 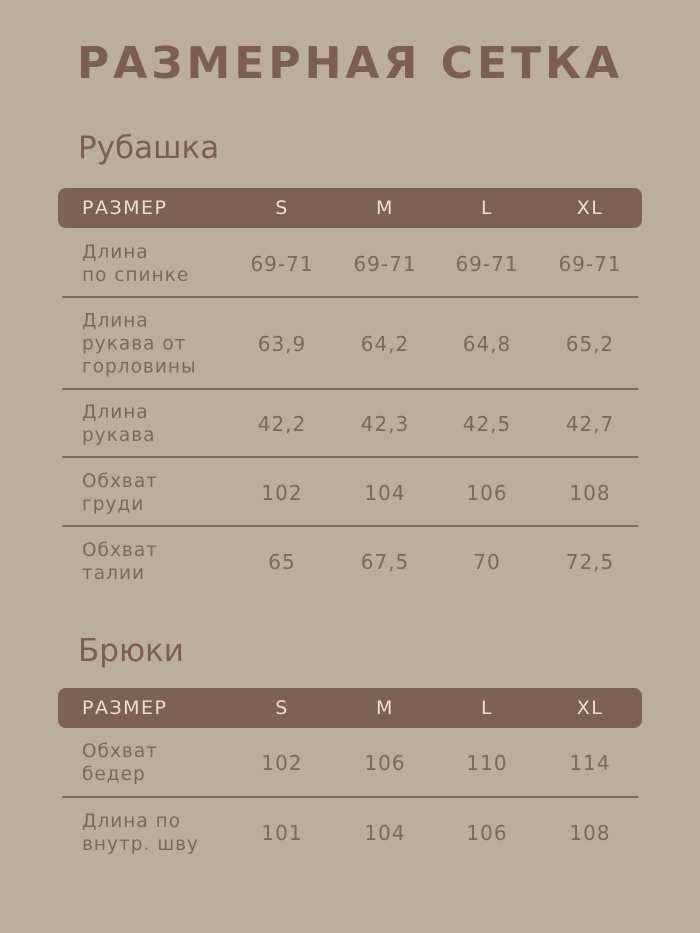 What do you see at coordinates (282, 833) in the screenshot?
I see `cell-value: 101` at bounding box center [282, 833].